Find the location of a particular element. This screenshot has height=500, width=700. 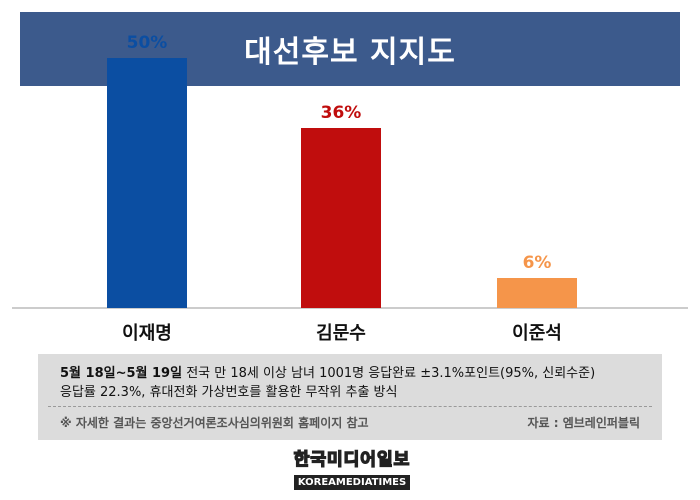

survey-date-range: 5월 18일~5월 19일 is located at coordinates (121, 373).